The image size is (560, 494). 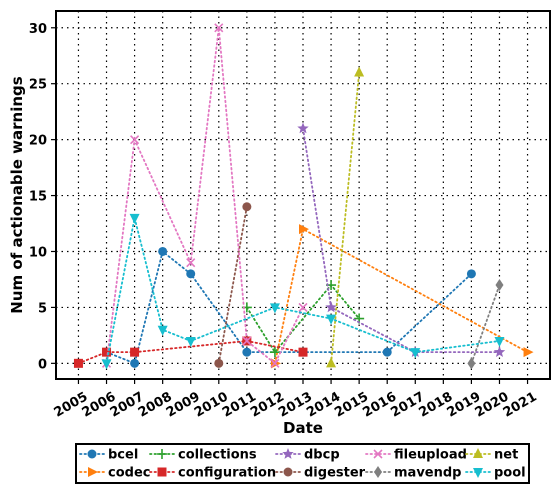 What do you see at coordinates (335, 473) in the screenshot?
I see `legend-label: digester` at bounding box center [335, 473].